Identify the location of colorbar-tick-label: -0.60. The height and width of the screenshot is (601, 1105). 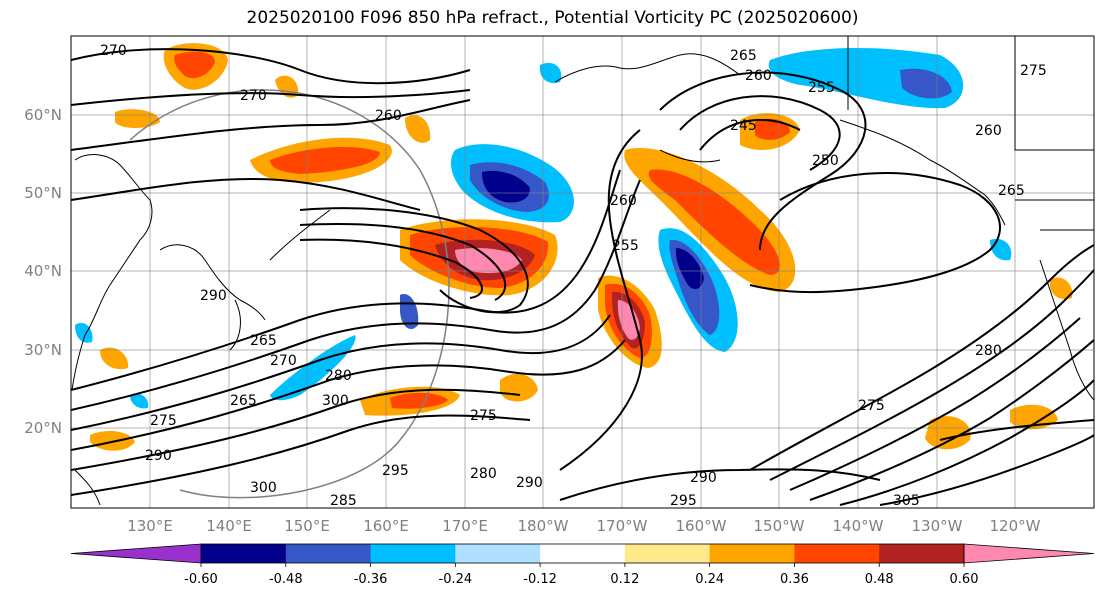
(201, 579).